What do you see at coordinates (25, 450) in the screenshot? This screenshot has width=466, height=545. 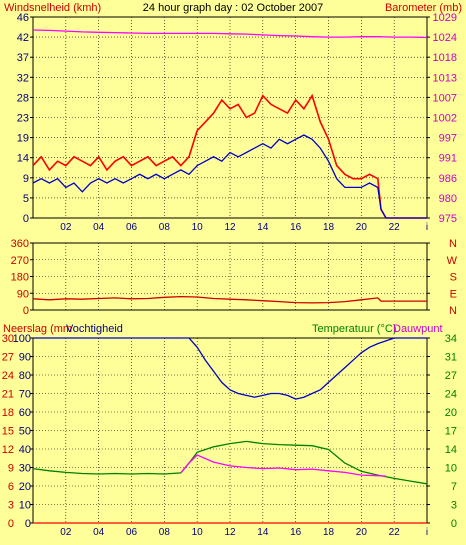 I see `humidity-panel-left-tick-label: 40` at bounding box center [25, 450].